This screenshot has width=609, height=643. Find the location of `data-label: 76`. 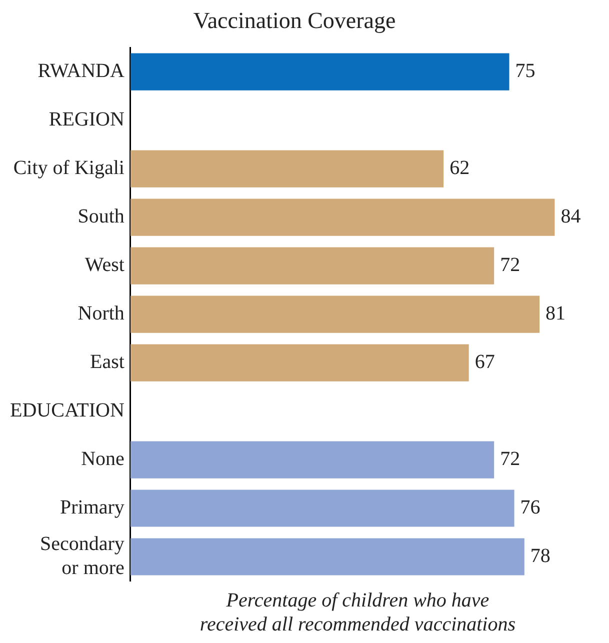

data-label: 76 is located at coordinates (530, 507).